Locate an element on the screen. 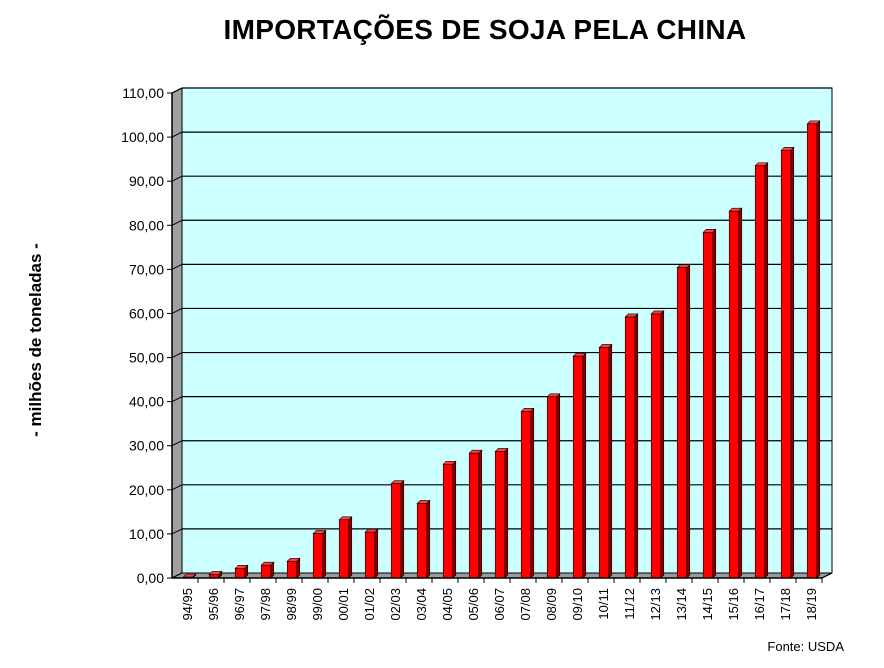 The height and width of the screenshot is (668, 884). x-tick-label: 04/05 is located at coordinates (447, 604).